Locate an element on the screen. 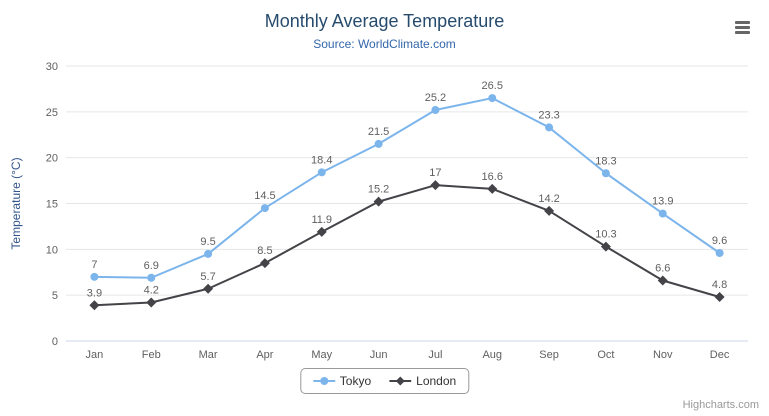 The width and height of the screenshot is (769, 416). data-label: 15.2 is located at coordinates (378, 190).